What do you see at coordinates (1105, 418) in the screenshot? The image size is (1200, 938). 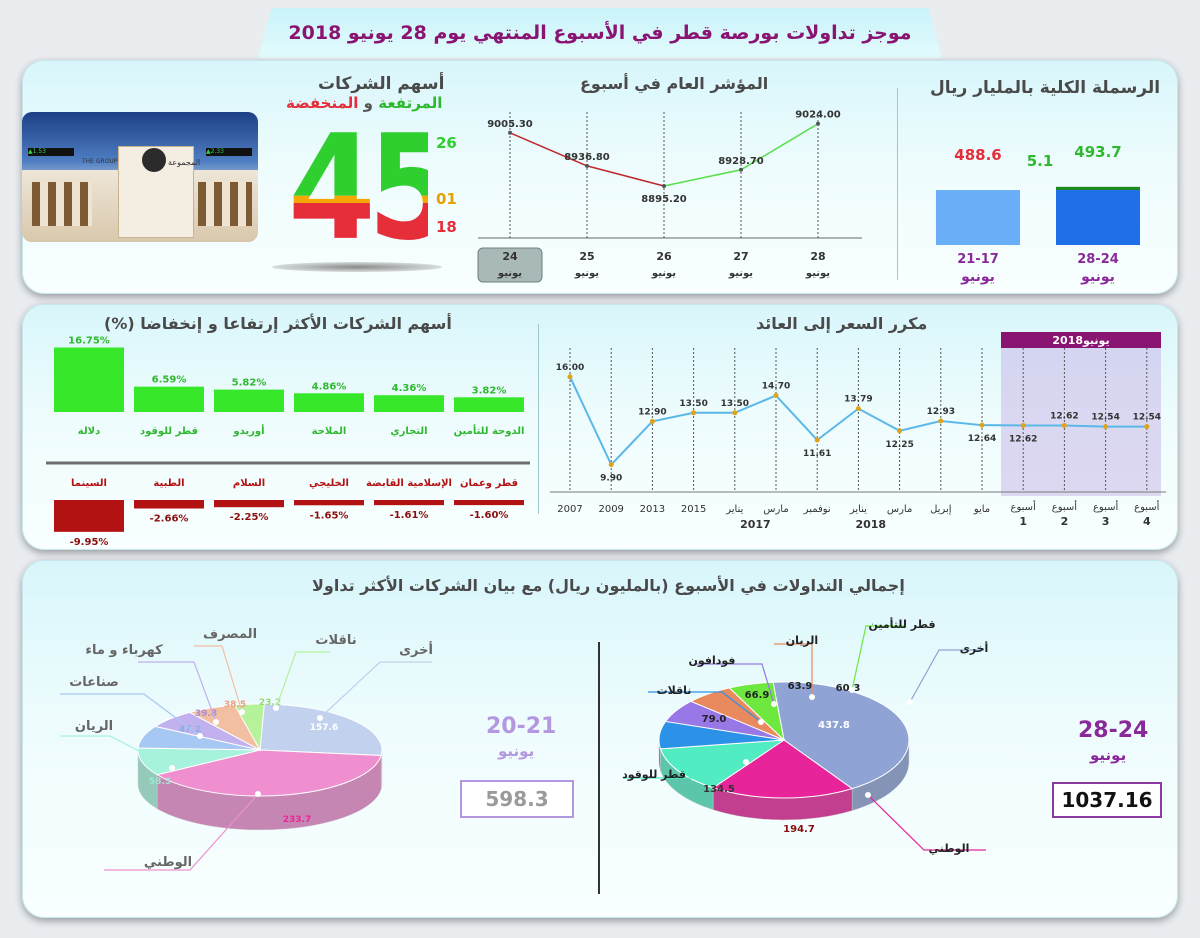 I see `pe-value-label: 12.54` at bounding box center [1105, 418].